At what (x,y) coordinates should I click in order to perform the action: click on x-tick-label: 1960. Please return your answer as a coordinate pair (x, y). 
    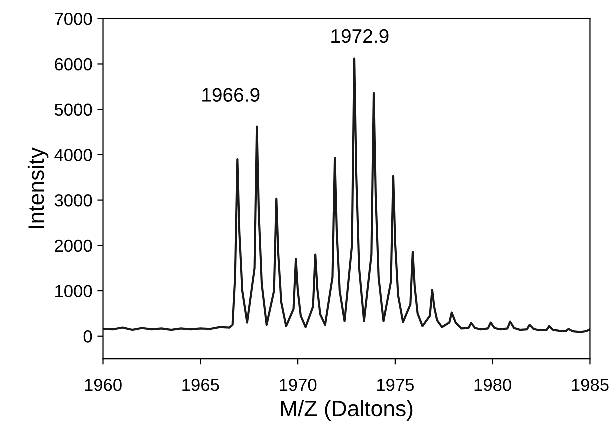
    Looking at the image, I should click on (103, 385).